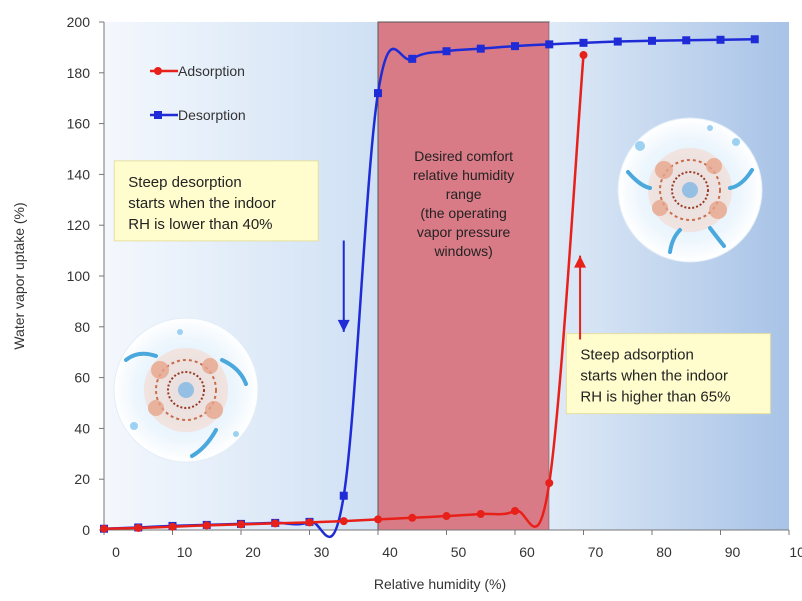 The height and width of the screenshot is (601, 802). Describe the element at coordinates (795, 552) in the screenshot. I see `x-tick-label: 100` at that location.